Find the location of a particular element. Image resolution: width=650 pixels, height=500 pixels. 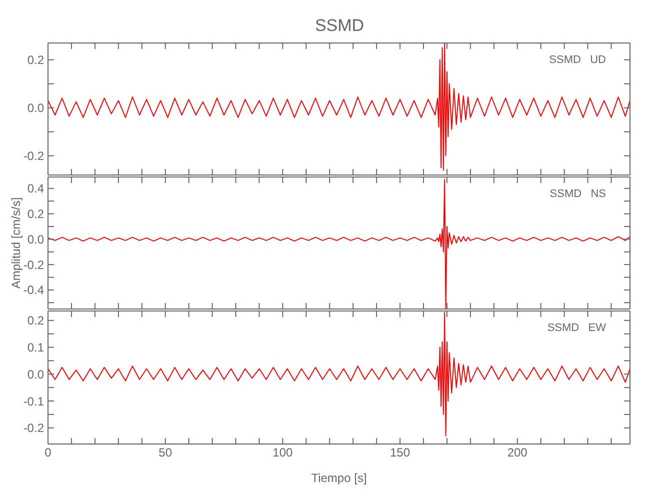

x-tick-label: 0 is located at coordinates (48, 453).